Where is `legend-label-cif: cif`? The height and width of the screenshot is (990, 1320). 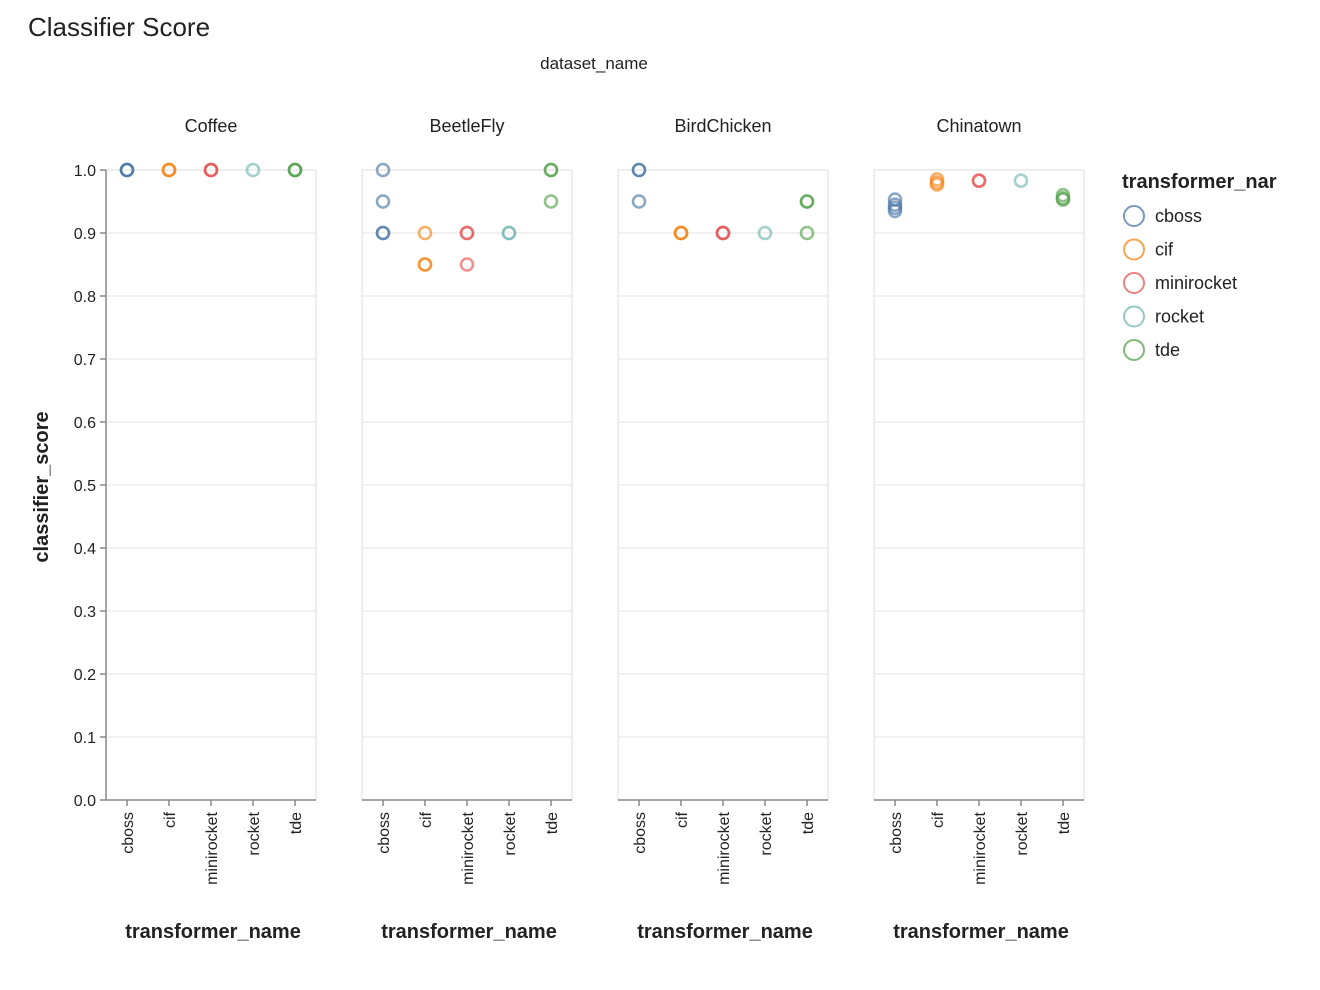
legend-label-cif: cif is located at coordinates (1164, 250).